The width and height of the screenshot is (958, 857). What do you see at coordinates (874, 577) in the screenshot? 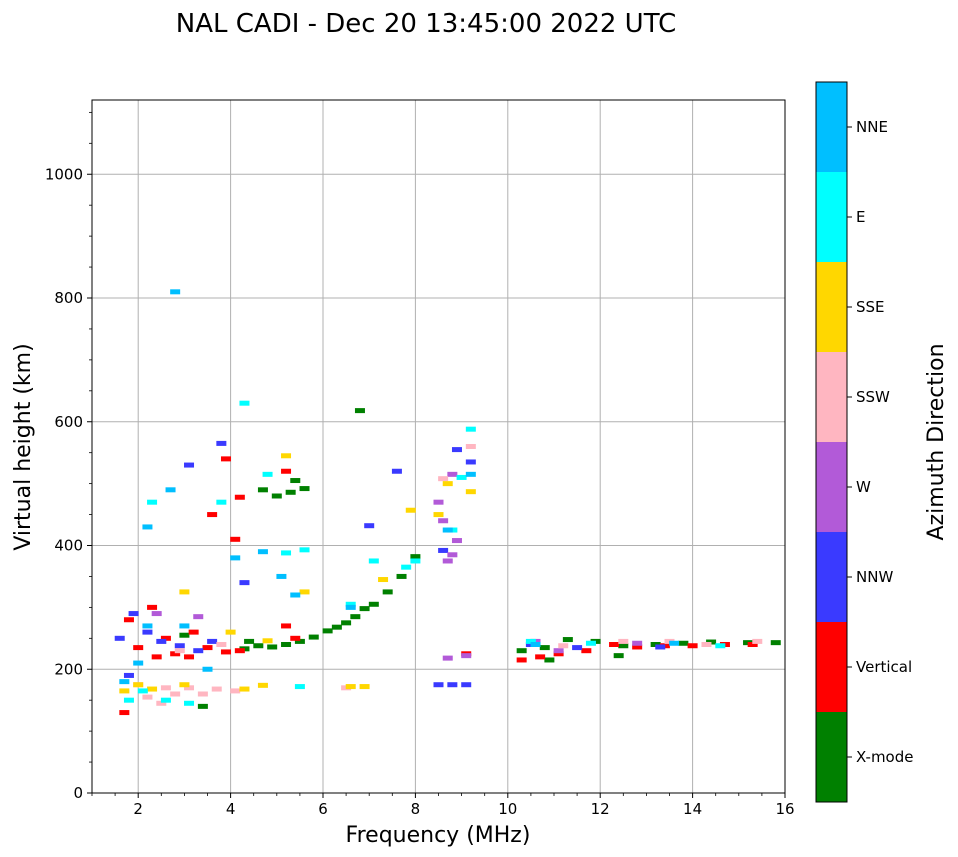
I see `colorbar-tick-label: NNW` at bounding box center [874, 577].